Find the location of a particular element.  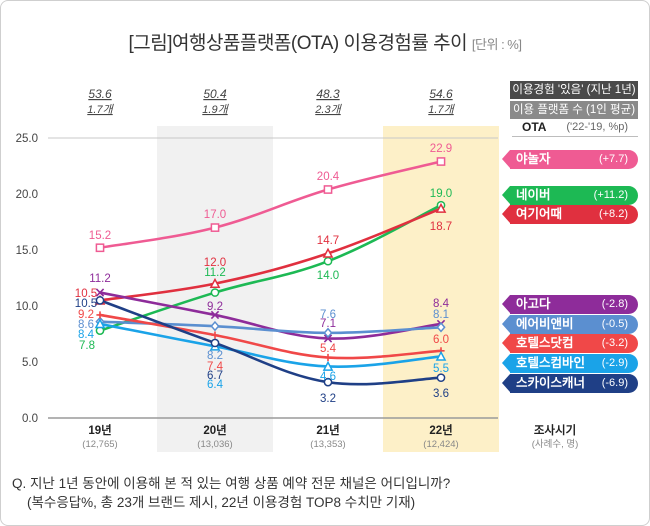

data-label: 3.2 is located at coordinates (328, 399).